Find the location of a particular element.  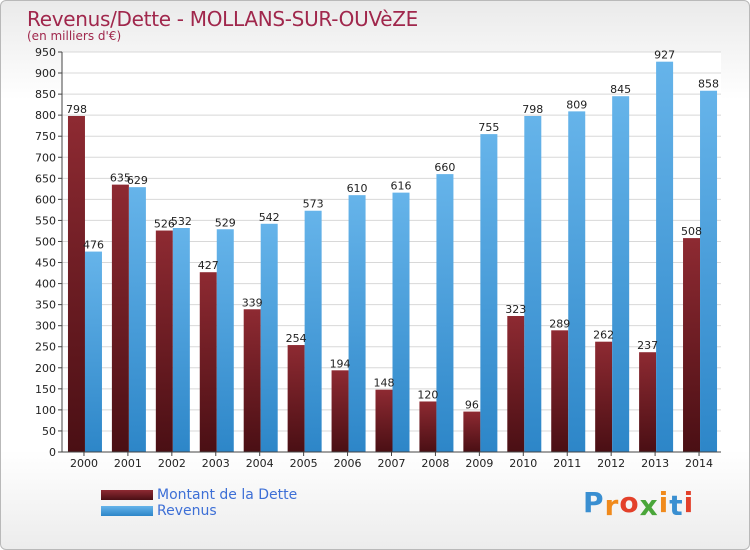

legend-label-debt: Montant de la Dette is located at coordinates (227, 495).